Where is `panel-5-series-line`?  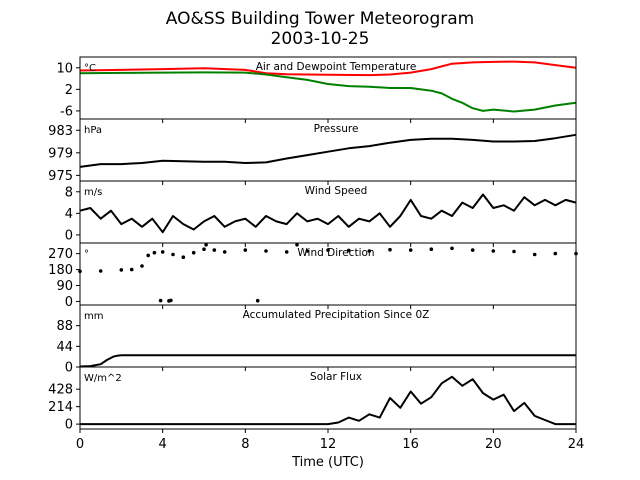
panel-5-series-line is located at coordinates (327, 361).